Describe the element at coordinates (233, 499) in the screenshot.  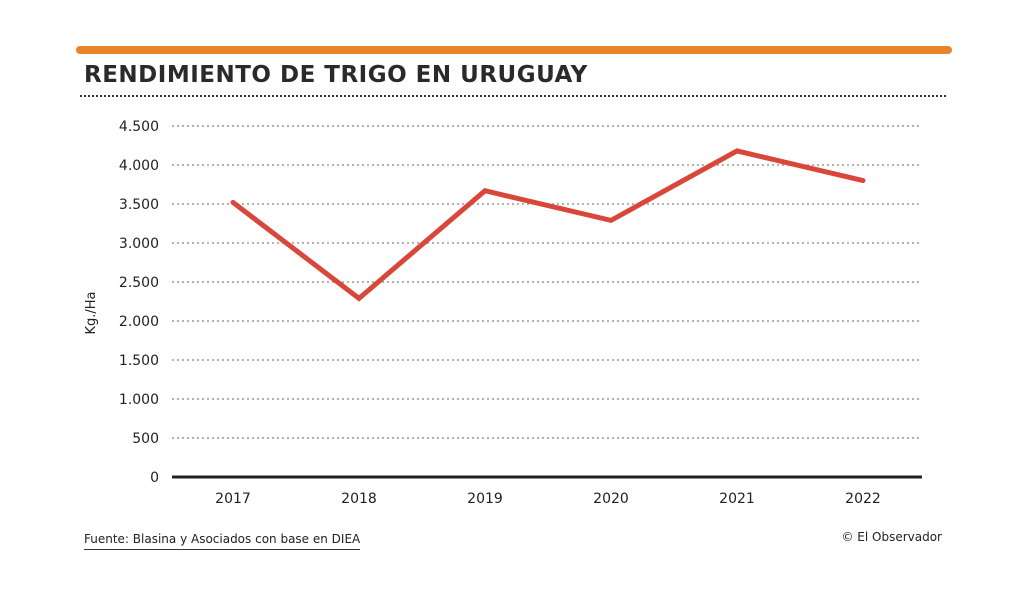
I see `x-tick-label: 2017` at that location.